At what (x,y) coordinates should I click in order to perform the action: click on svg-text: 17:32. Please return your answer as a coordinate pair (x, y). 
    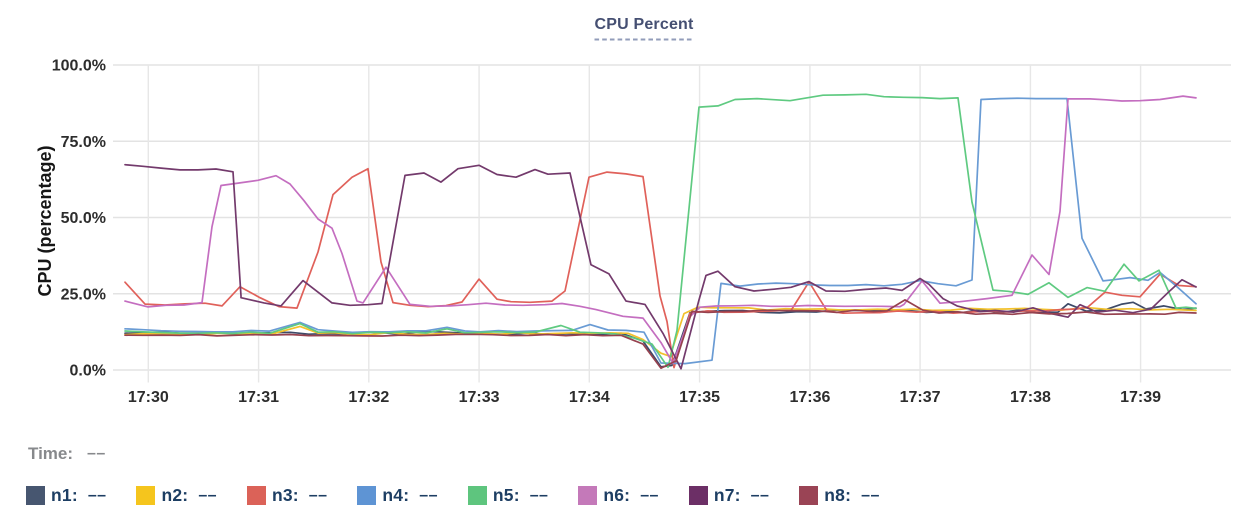
    Looking at the image, I should click on (368, 397).